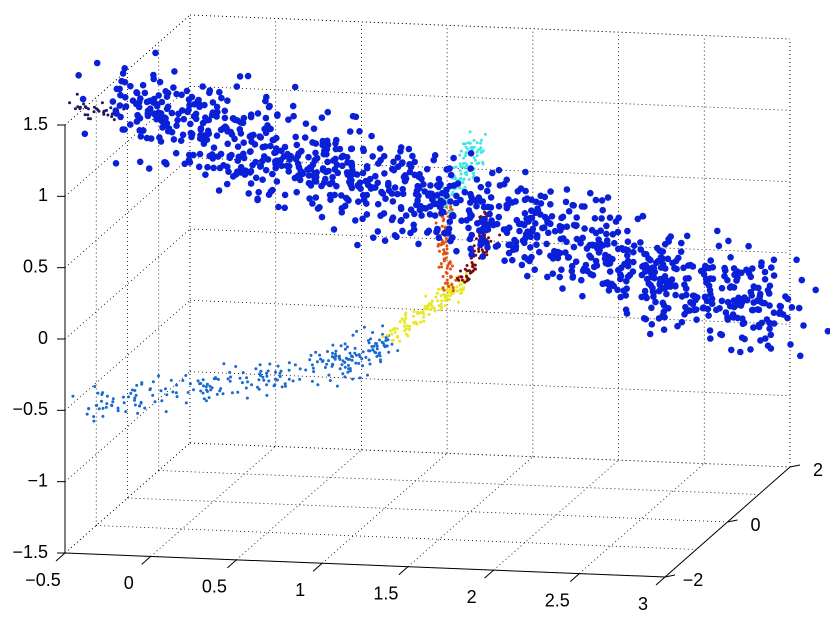  I want to click on z-tick-label: −0.5, so click(30, 409).